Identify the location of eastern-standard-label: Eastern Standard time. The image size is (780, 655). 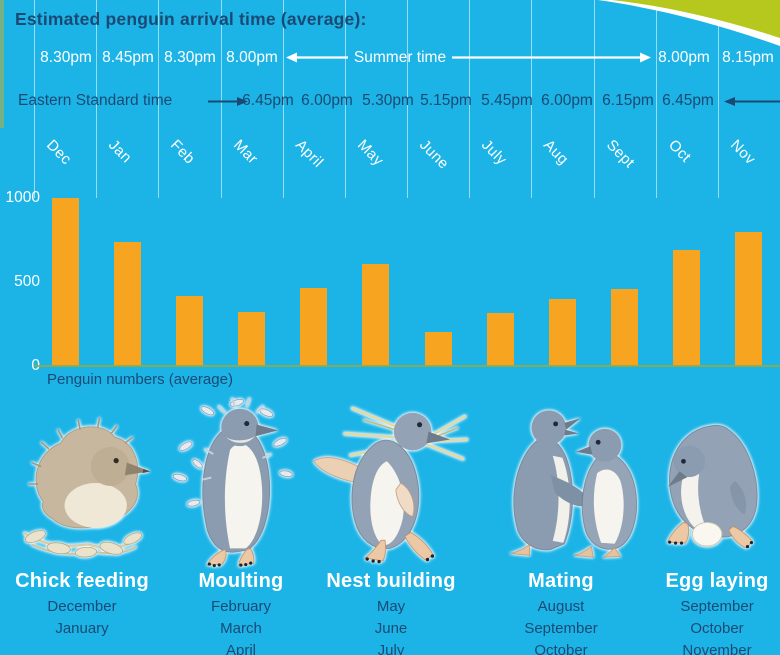
(95, 100).